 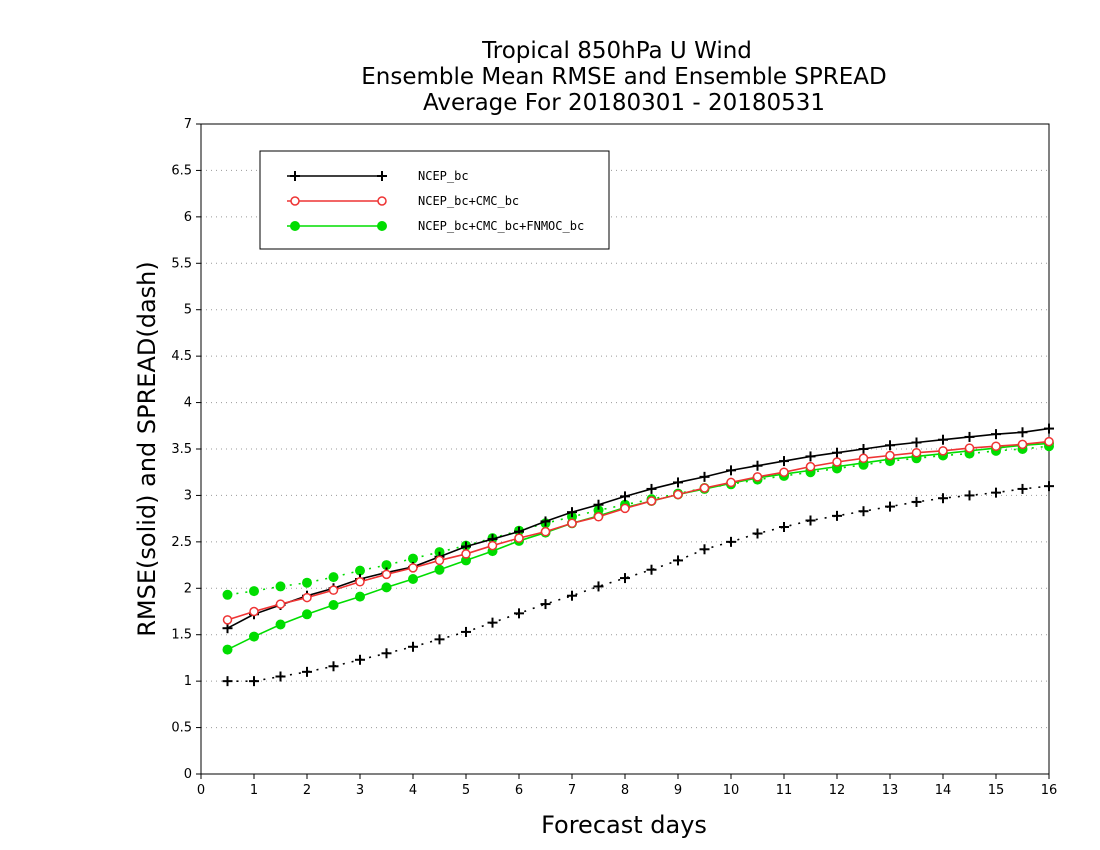 I want to click on x-tick-label: 16, so click(x=1049, y=790).